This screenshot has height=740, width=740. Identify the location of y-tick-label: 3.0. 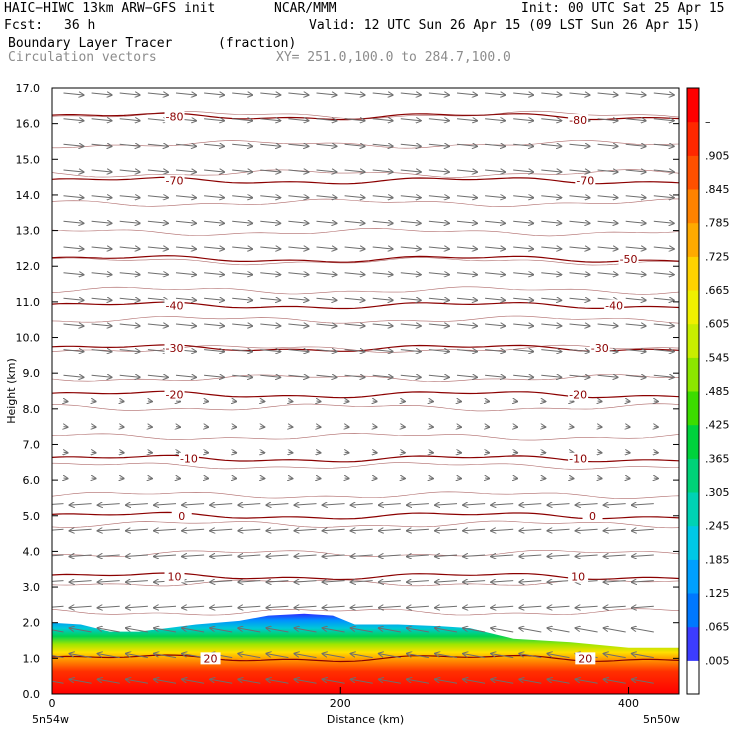
(32, 587).